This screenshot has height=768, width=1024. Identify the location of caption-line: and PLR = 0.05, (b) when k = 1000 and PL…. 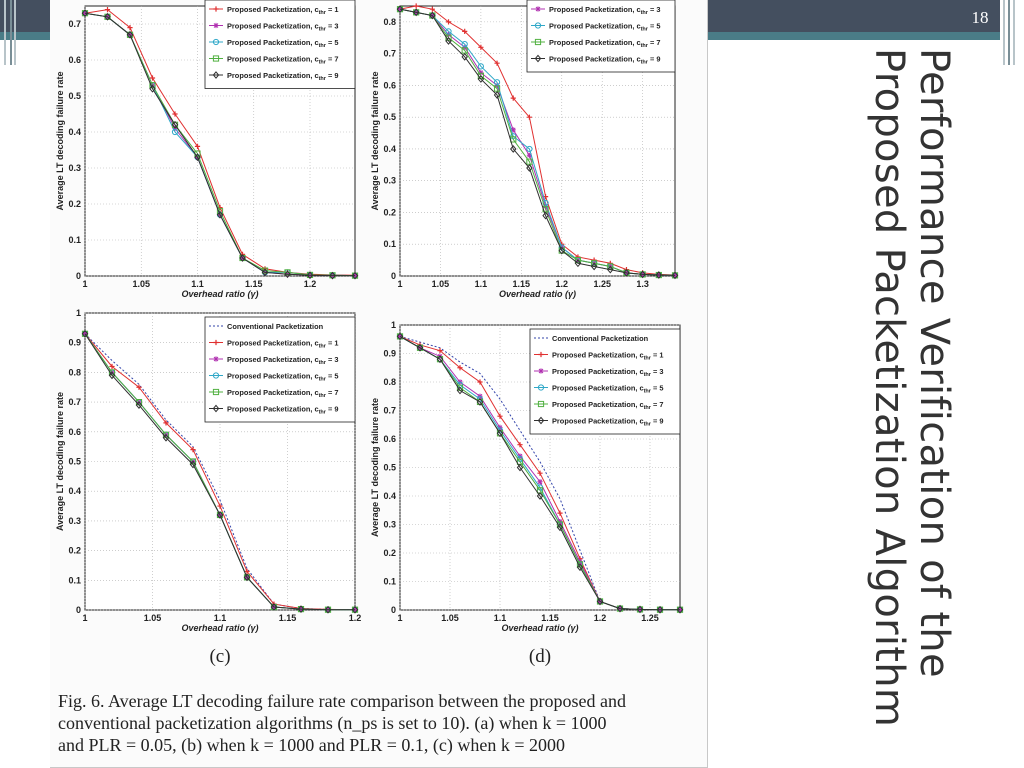
(374, 745).